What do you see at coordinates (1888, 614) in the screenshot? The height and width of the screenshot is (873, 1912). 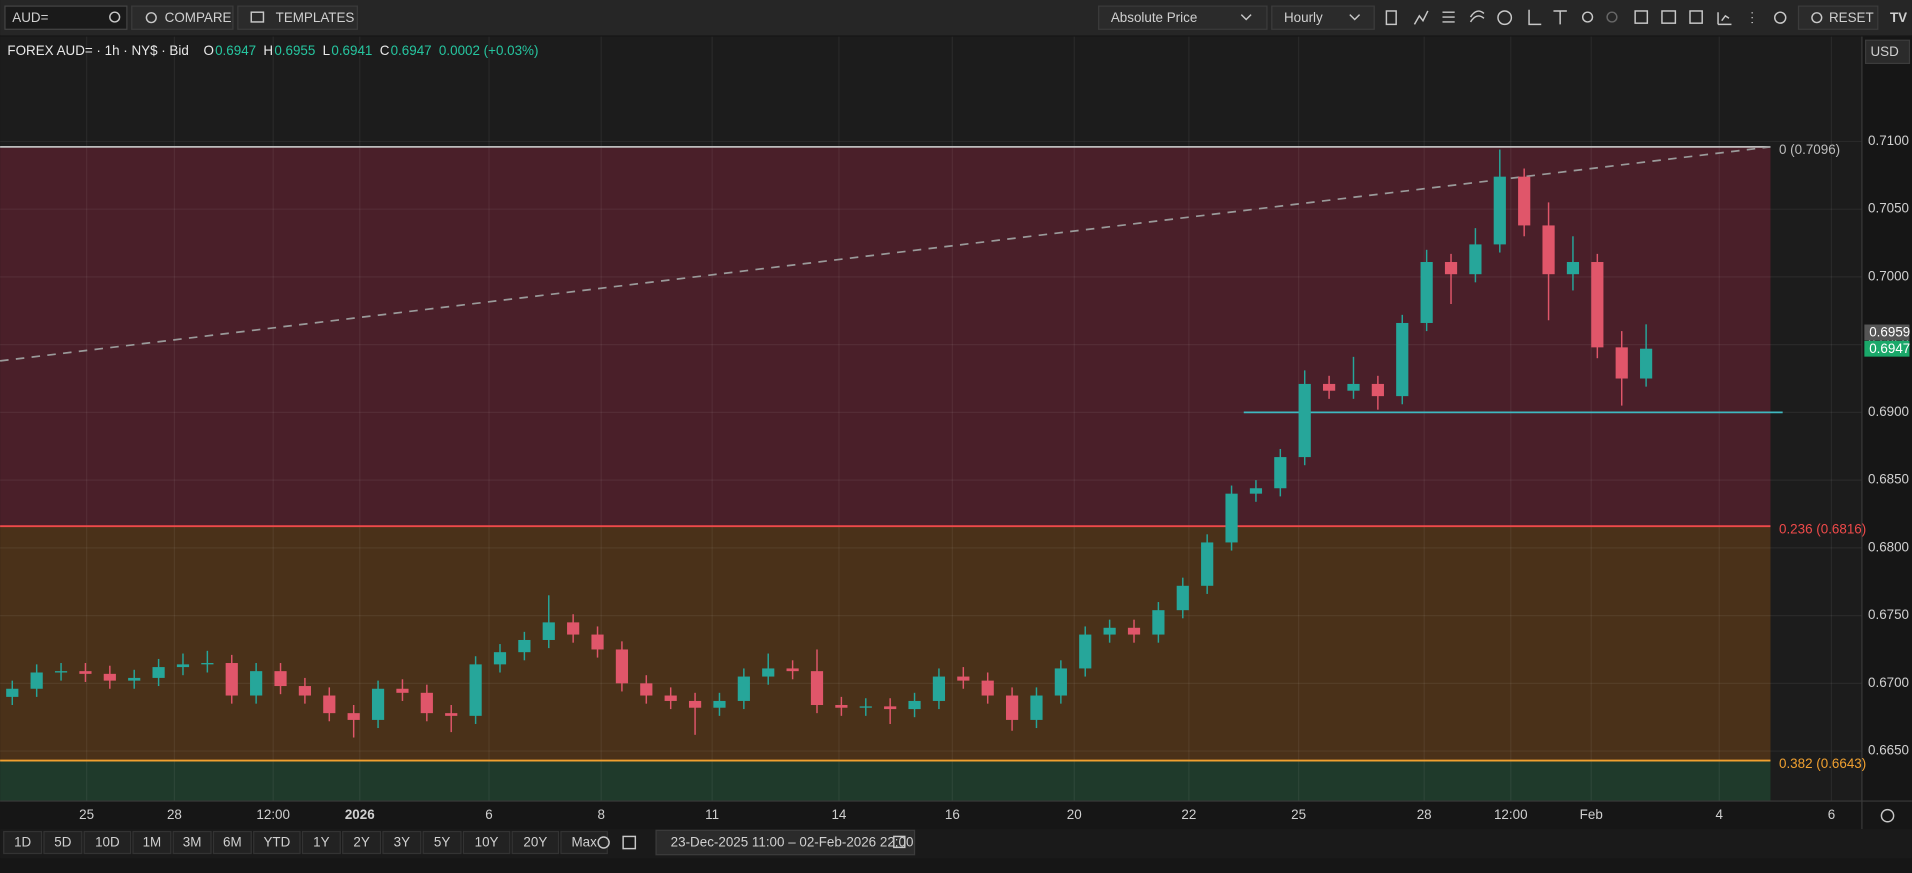 I see `y-tick-label: 0.6750` at bounding box center [1888, 614].